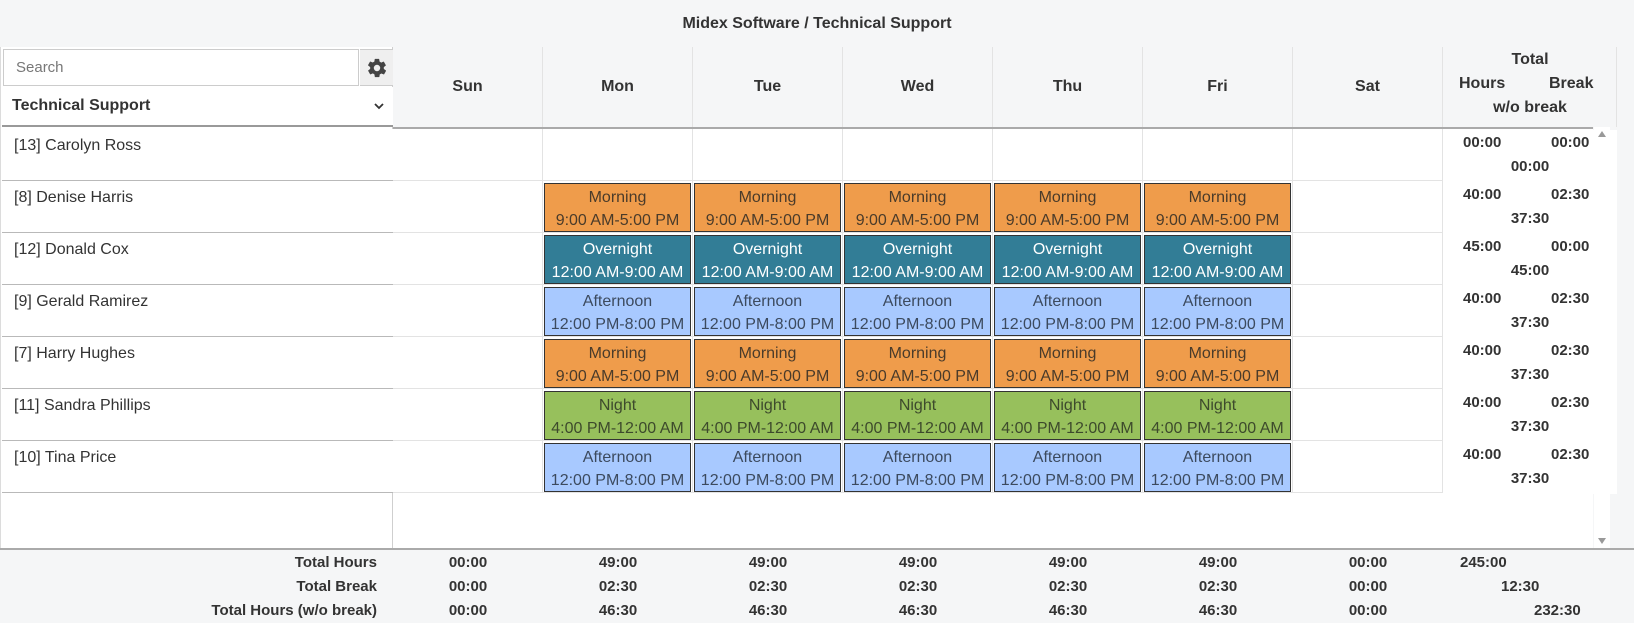 Image resolution: width=1634 pixels, height=623 pixels. I want to click on day-header-fri: Fri, so click(1218, 87).